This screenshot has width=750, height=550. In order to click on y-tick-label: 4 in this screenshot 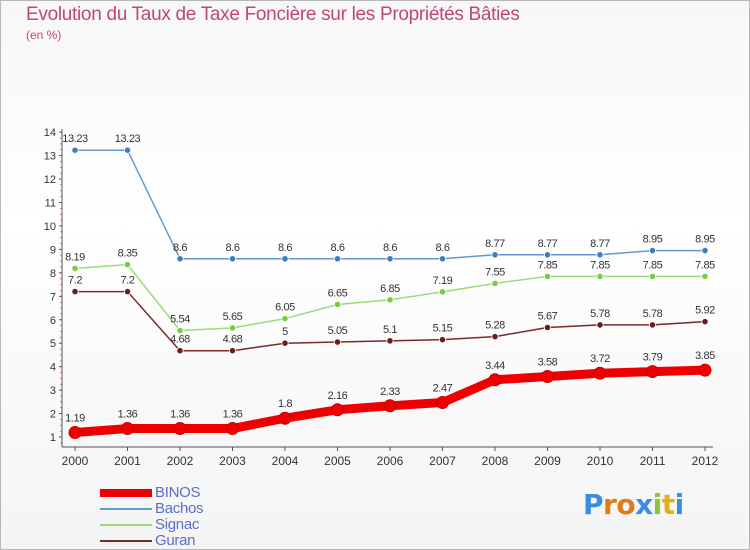, I will do `click(53, 368)`.